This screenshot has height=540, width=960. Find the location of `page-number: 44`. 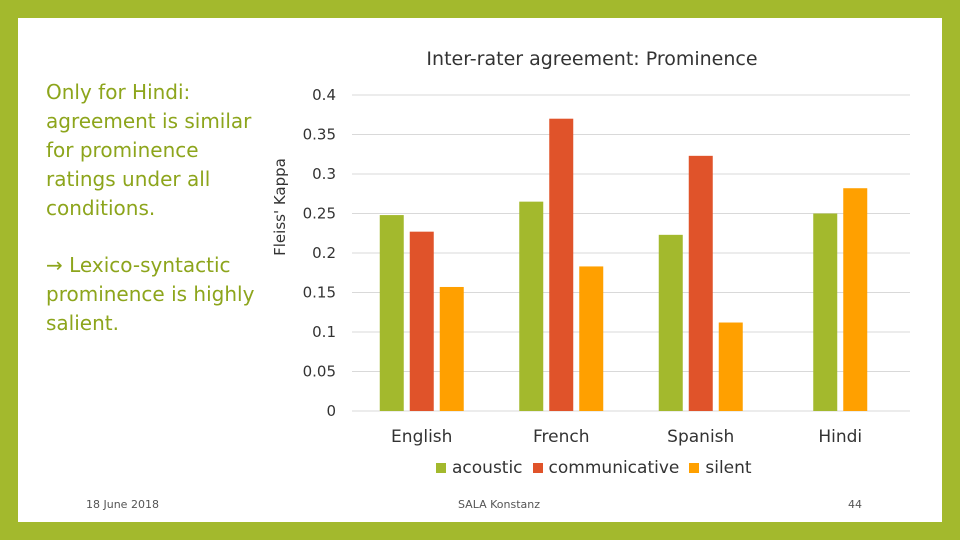

page-number: 44 is located at coordinates (855, 504).